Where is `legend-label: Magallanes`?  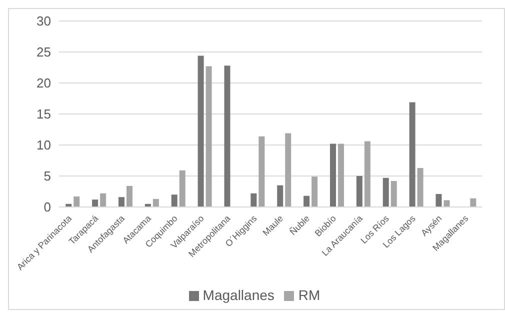
legend-label: Magallanes is located at coordinates (238, 295).